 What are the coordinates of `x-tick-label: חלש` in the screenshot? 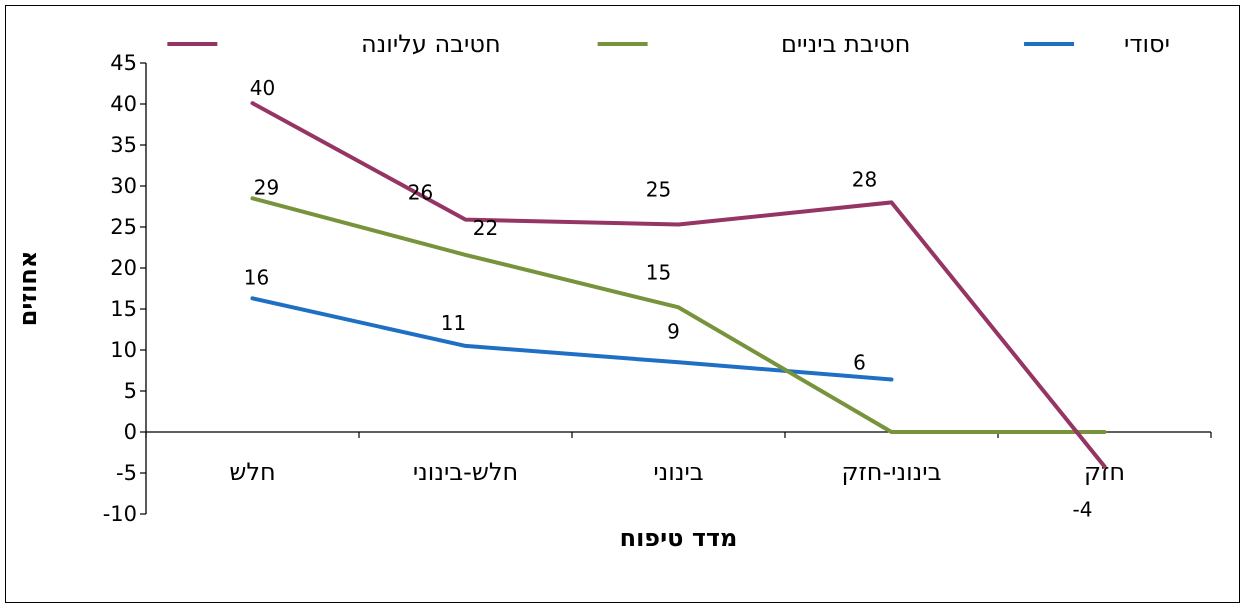 It's located at (252, 472).